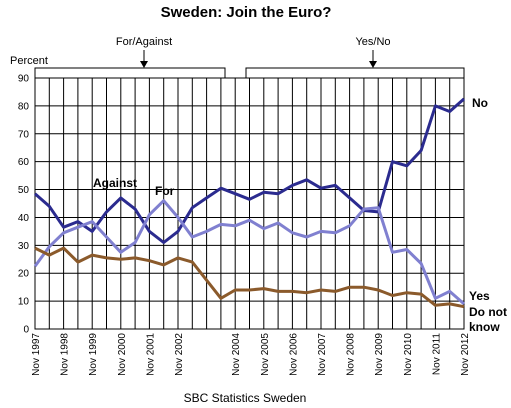  What do you see at coordinates (322, 354) in the screenshot?
I see `x-tick-label: Nov 2007` at bounding box center [322, 354].